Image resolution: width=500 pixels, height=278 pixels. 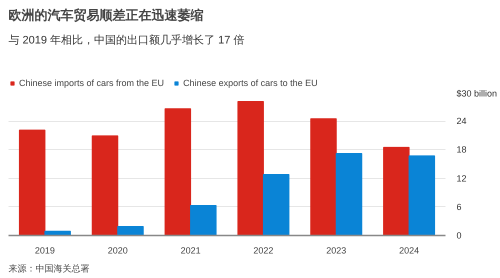 What do you see at coordinates (477, 93) in the screenshot?
I see `y-tick-label: $30 billion` at bounding box center [477, 93].